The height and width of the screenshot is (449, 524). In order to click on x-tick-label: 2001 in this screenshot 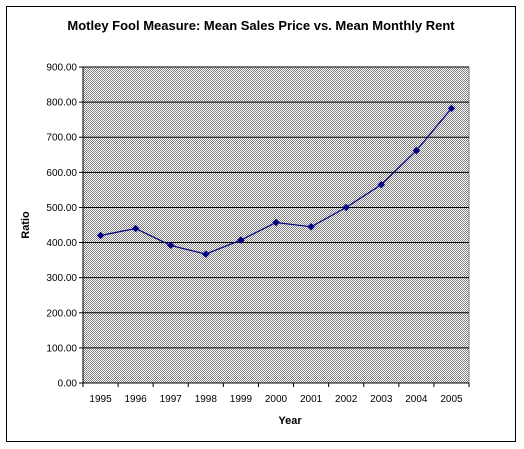, I will do `click(311, 399)`.